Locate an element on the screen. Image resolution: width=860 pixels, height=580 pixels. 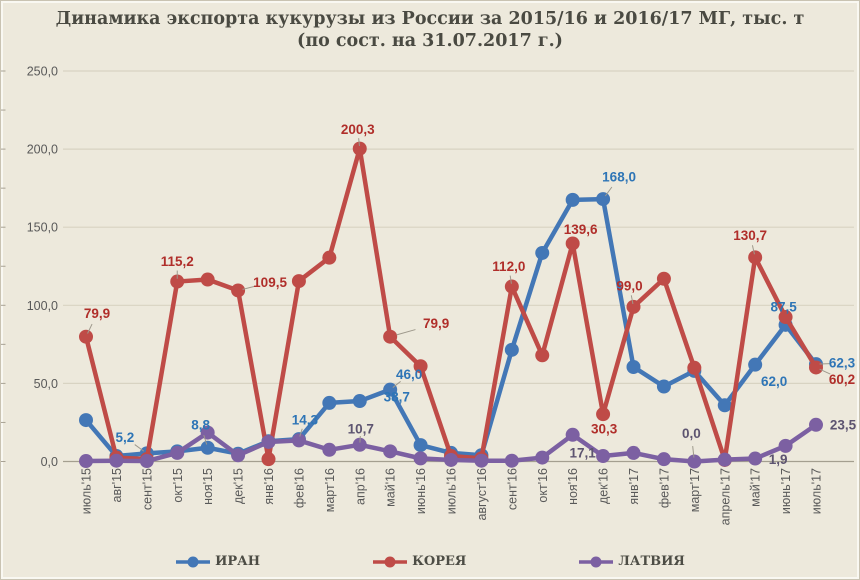
svg-text: 38,7 is located at coordinates (397, 397).